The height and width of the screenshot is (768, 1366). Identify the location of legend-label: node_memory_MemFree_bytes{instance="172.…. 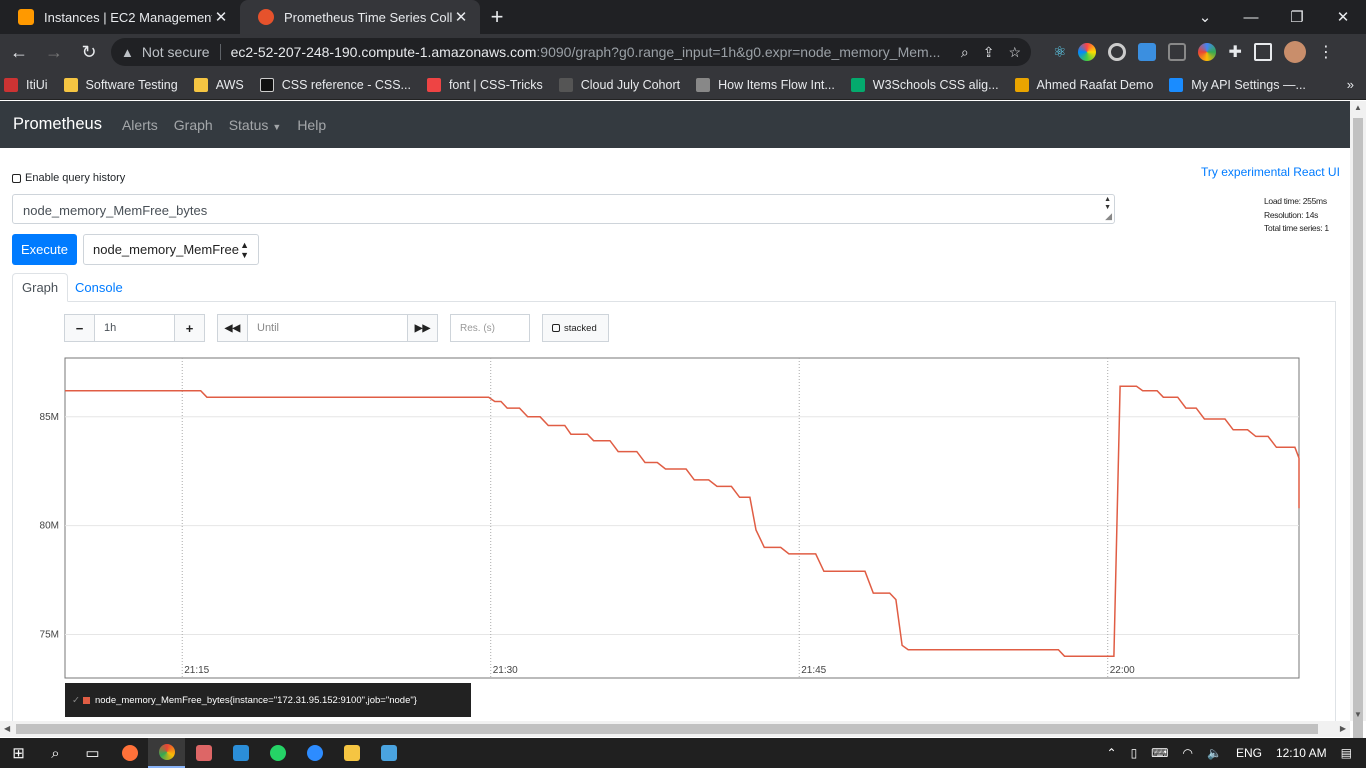
(255, 700).